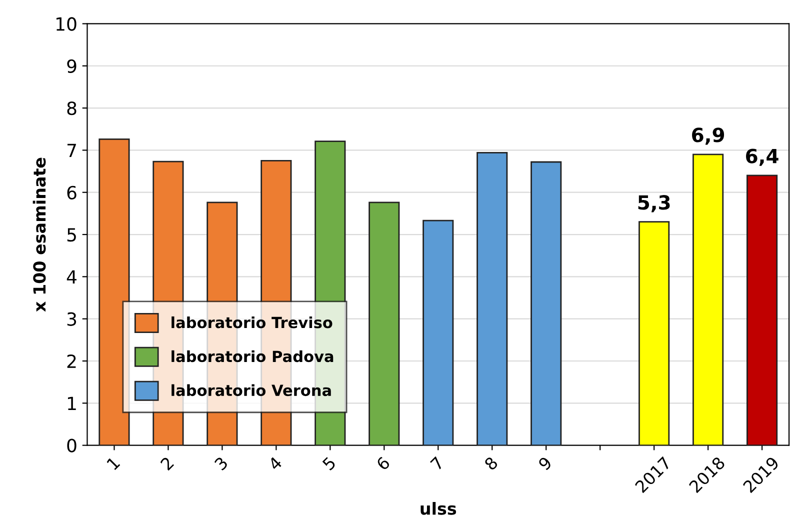 The image size is (793, 527). I want to click on y-tick-label: 5, so click(71, 235).